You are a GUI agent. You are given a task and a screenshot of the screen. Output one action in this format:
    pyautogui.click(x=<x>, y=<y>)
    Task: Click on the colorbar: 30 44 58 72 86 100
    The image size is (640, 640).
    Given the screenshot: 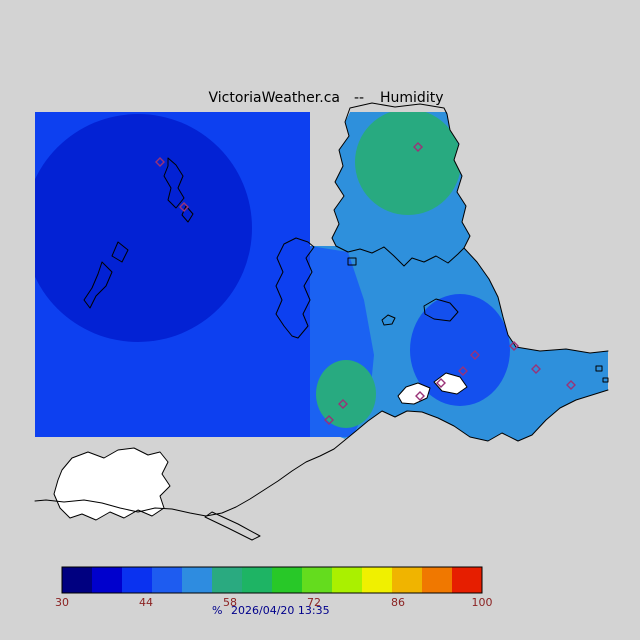 What is the action you would take?
    pyautogui.click(x=274, y=587)
    